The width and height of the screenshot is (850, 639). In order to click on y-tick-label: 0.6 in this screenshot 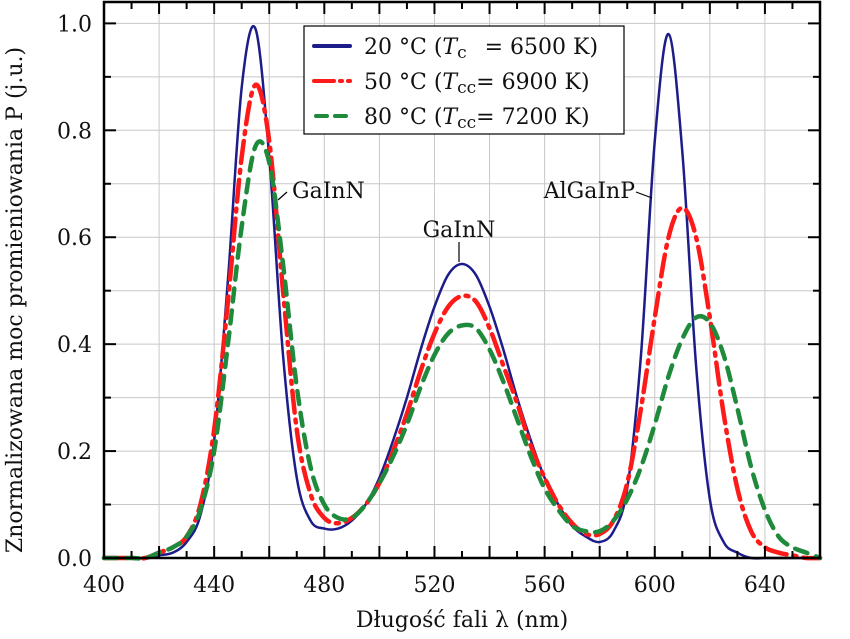, I will do `click(74, 238)`.